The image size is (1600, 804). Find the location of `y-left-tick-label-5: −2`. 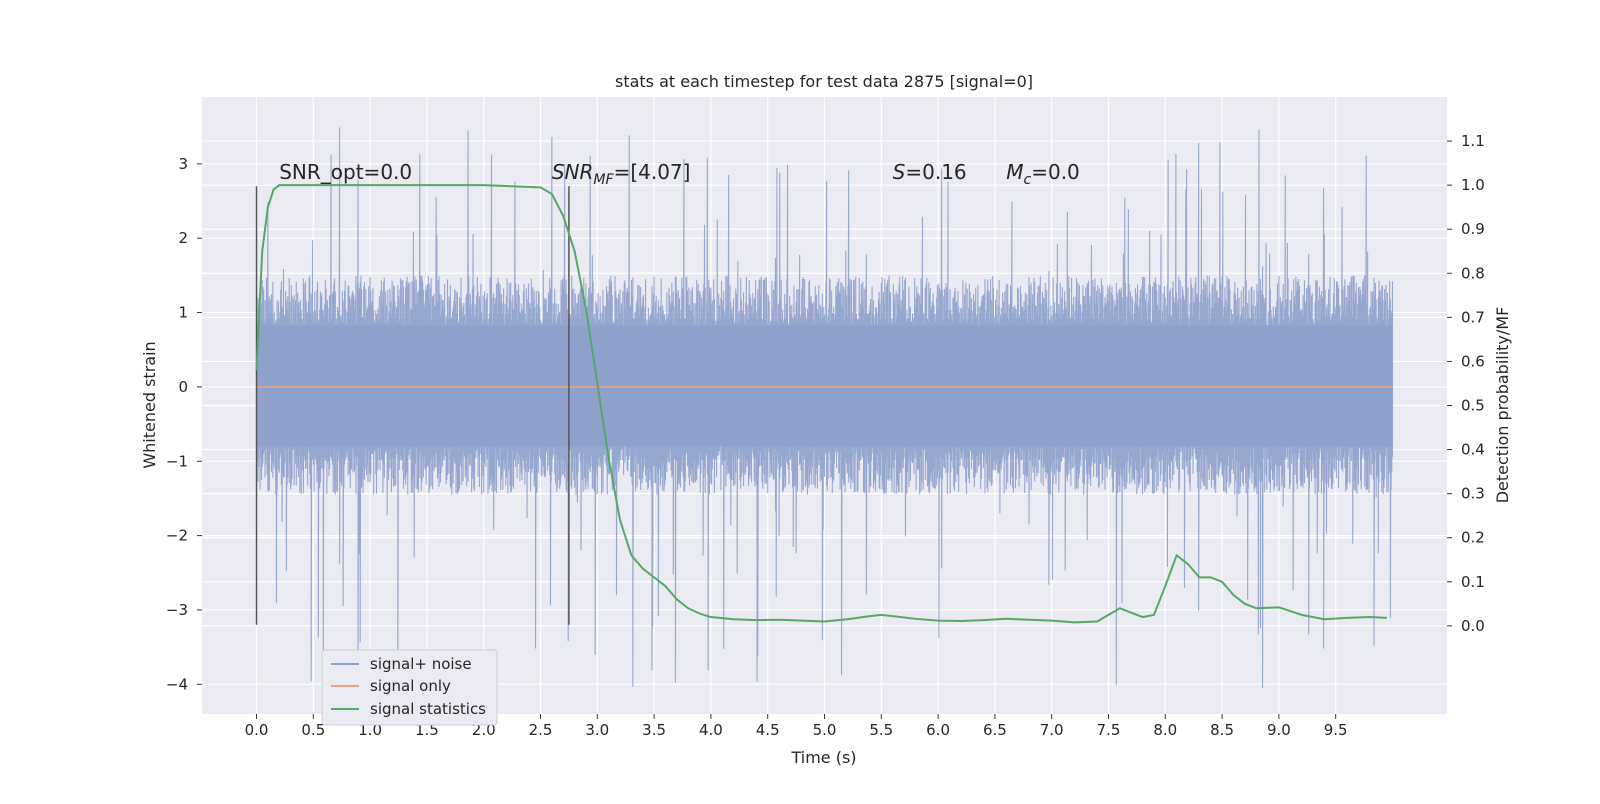

y-left-tick-label-5: −2 is located at coordinates (177, 536).